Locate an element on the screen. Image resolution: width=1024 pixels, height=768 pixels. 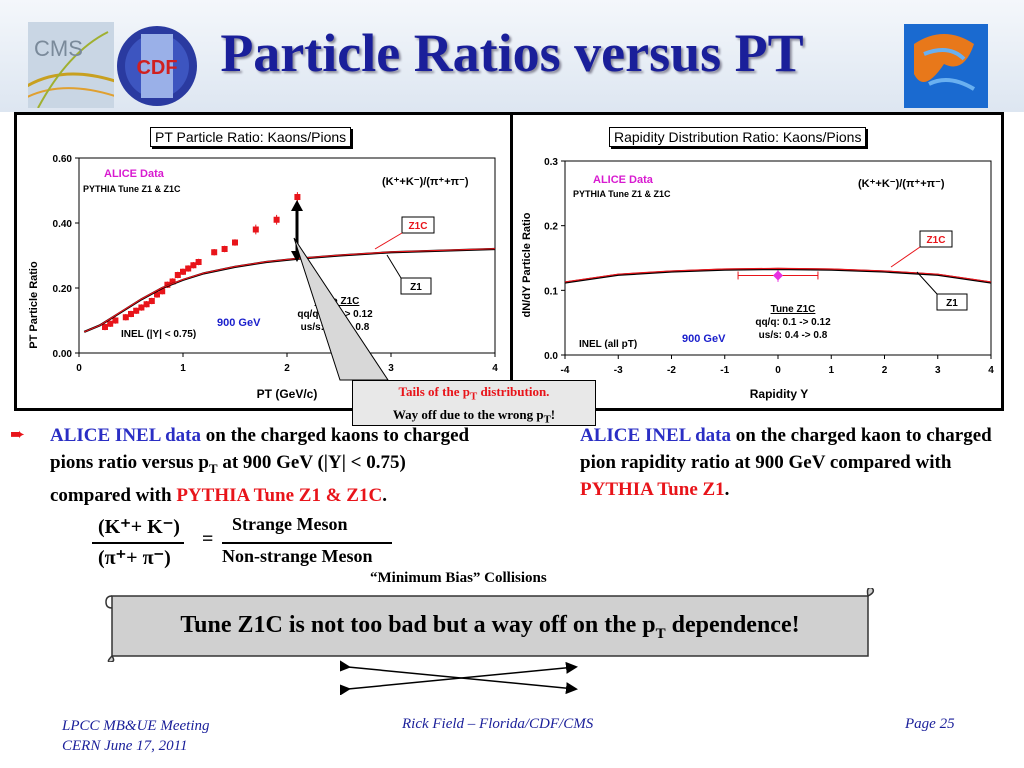
left-z1c-label: Z1C is located at coordinates (418, 226).